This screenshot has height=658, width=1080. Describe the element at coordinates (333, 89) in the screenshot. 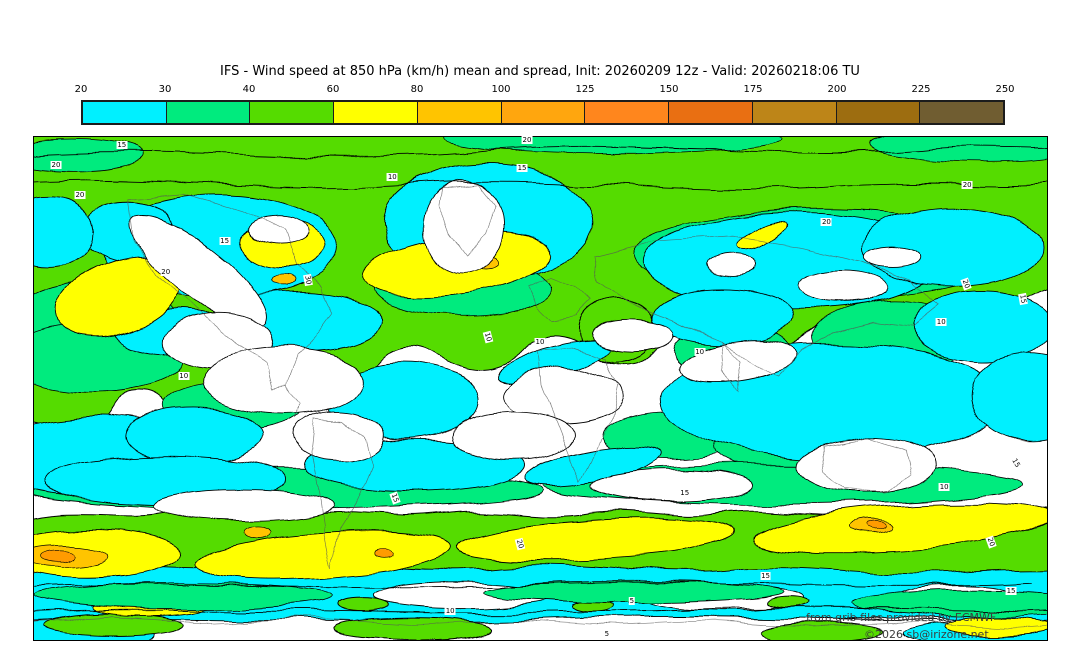

I see `colorbar-tick-label: 60` at that location.